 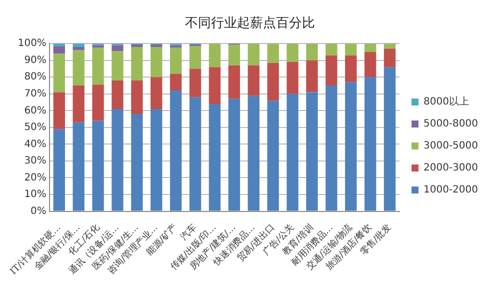 I want to click on y-tick-label: 50%, so click(x=35, y=128).